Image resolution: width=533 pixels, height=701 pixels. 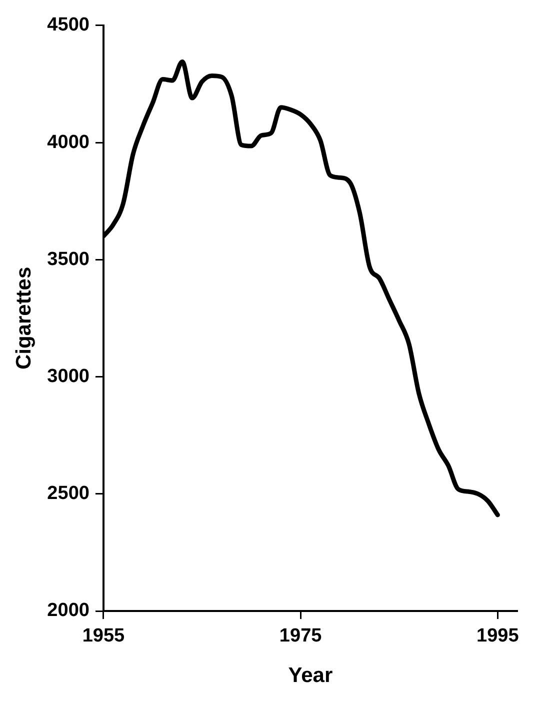 What do you see at coordinates (310, 676) in the screenshot?
I see `x-axis-title: Year` at bounding box center [310, 676].